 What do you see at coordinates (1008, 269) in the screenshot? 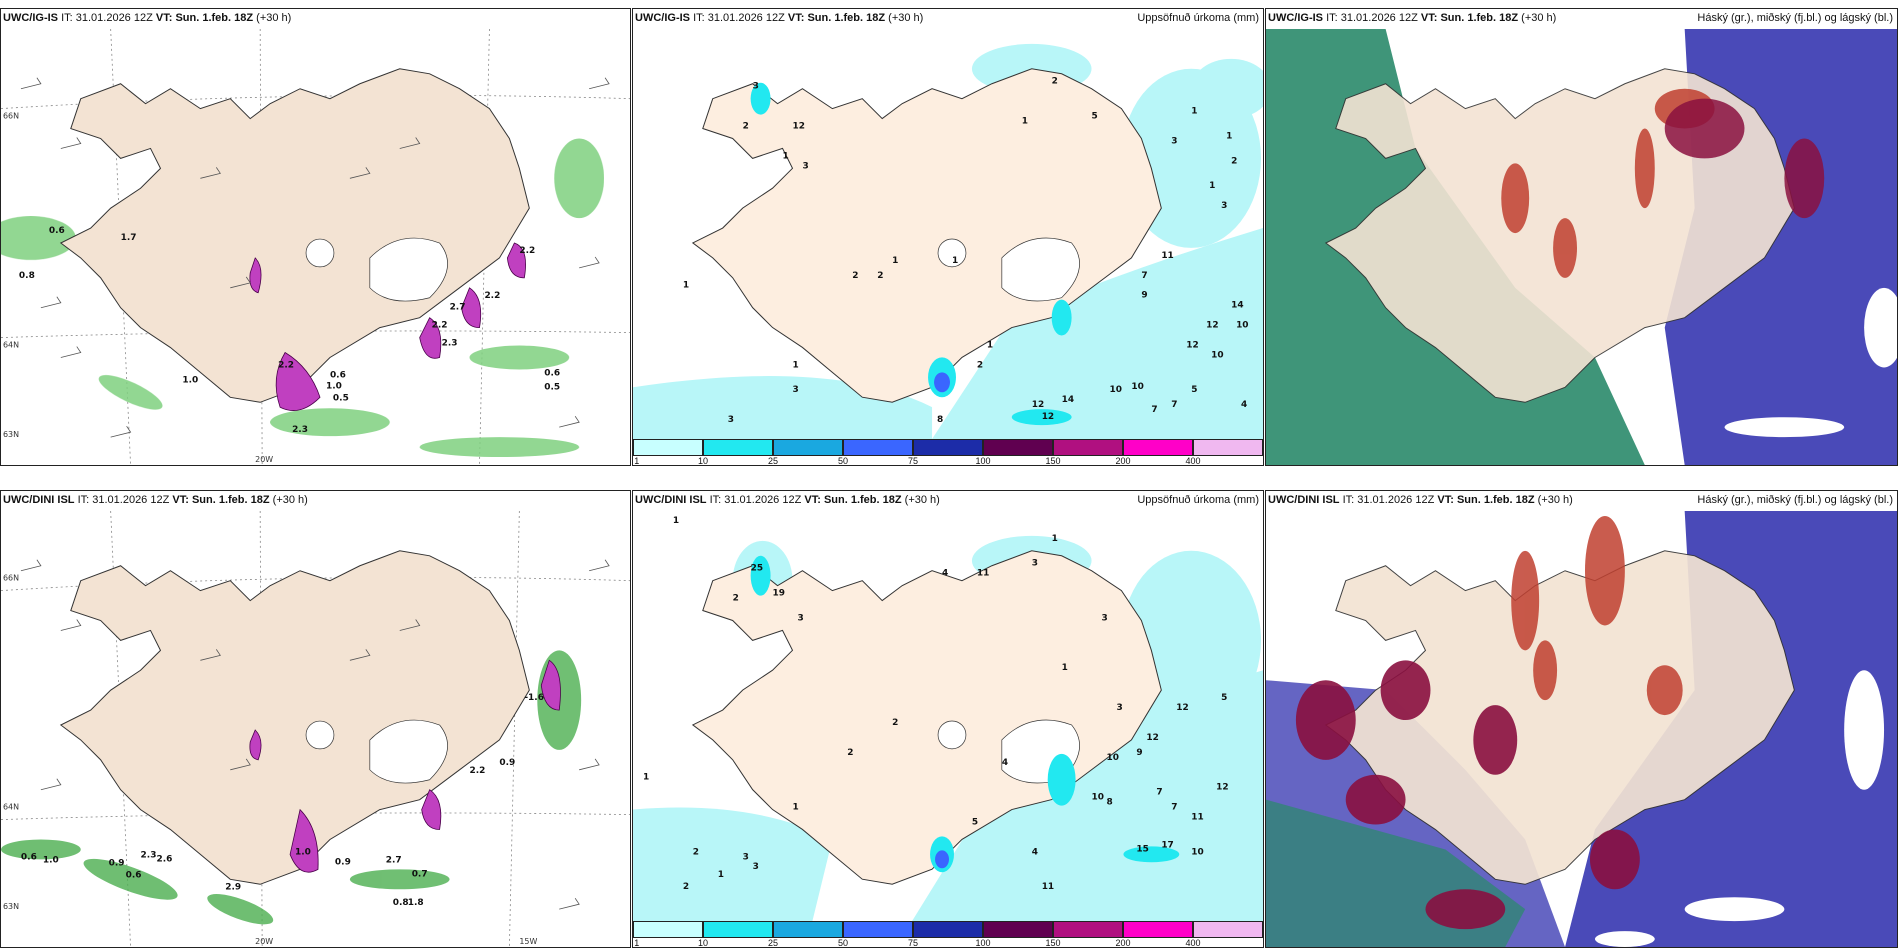
I see `glacier-outline` at bounding box center [1008, 269].